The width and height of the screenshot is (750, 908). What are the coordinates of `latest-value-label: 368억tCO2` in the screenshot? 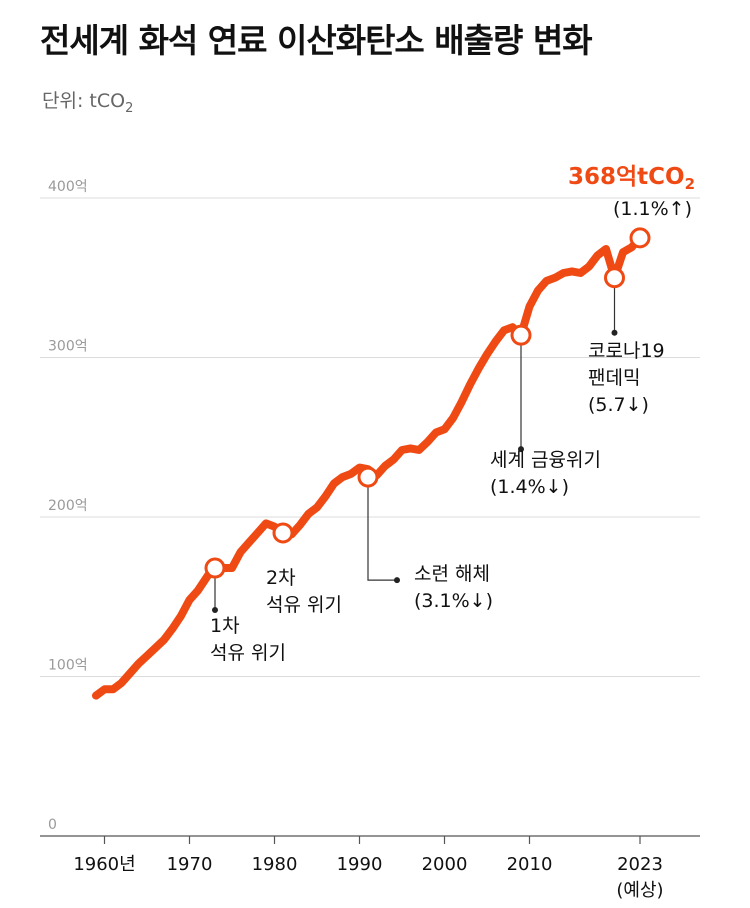 It's located at (631, 178).